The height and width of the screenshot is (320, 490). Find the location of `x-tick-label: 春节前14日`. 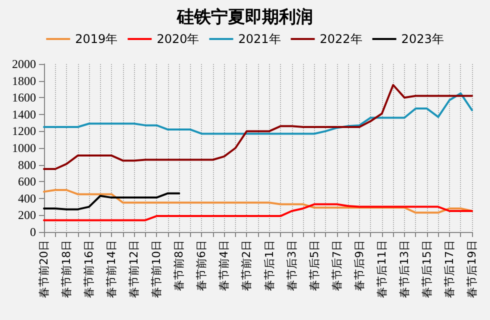

x-tick-label: 春节前14日 is located at coordinates (111, 269).